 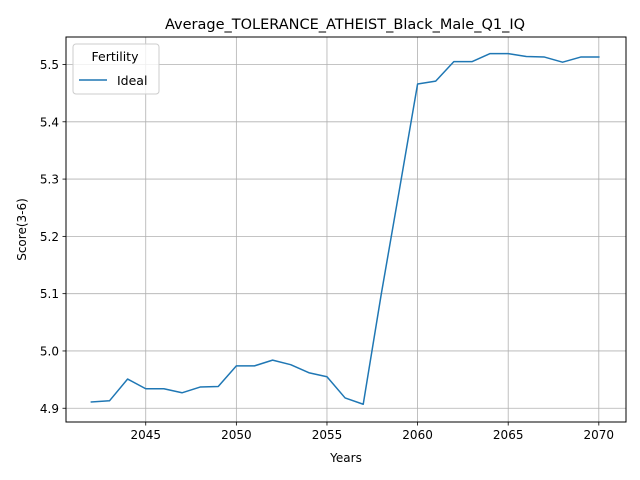 What do you see at coordinates (599, 435) in the screenshot?
I see `x-tick-label: 2070` at bounding box center [599, 435].